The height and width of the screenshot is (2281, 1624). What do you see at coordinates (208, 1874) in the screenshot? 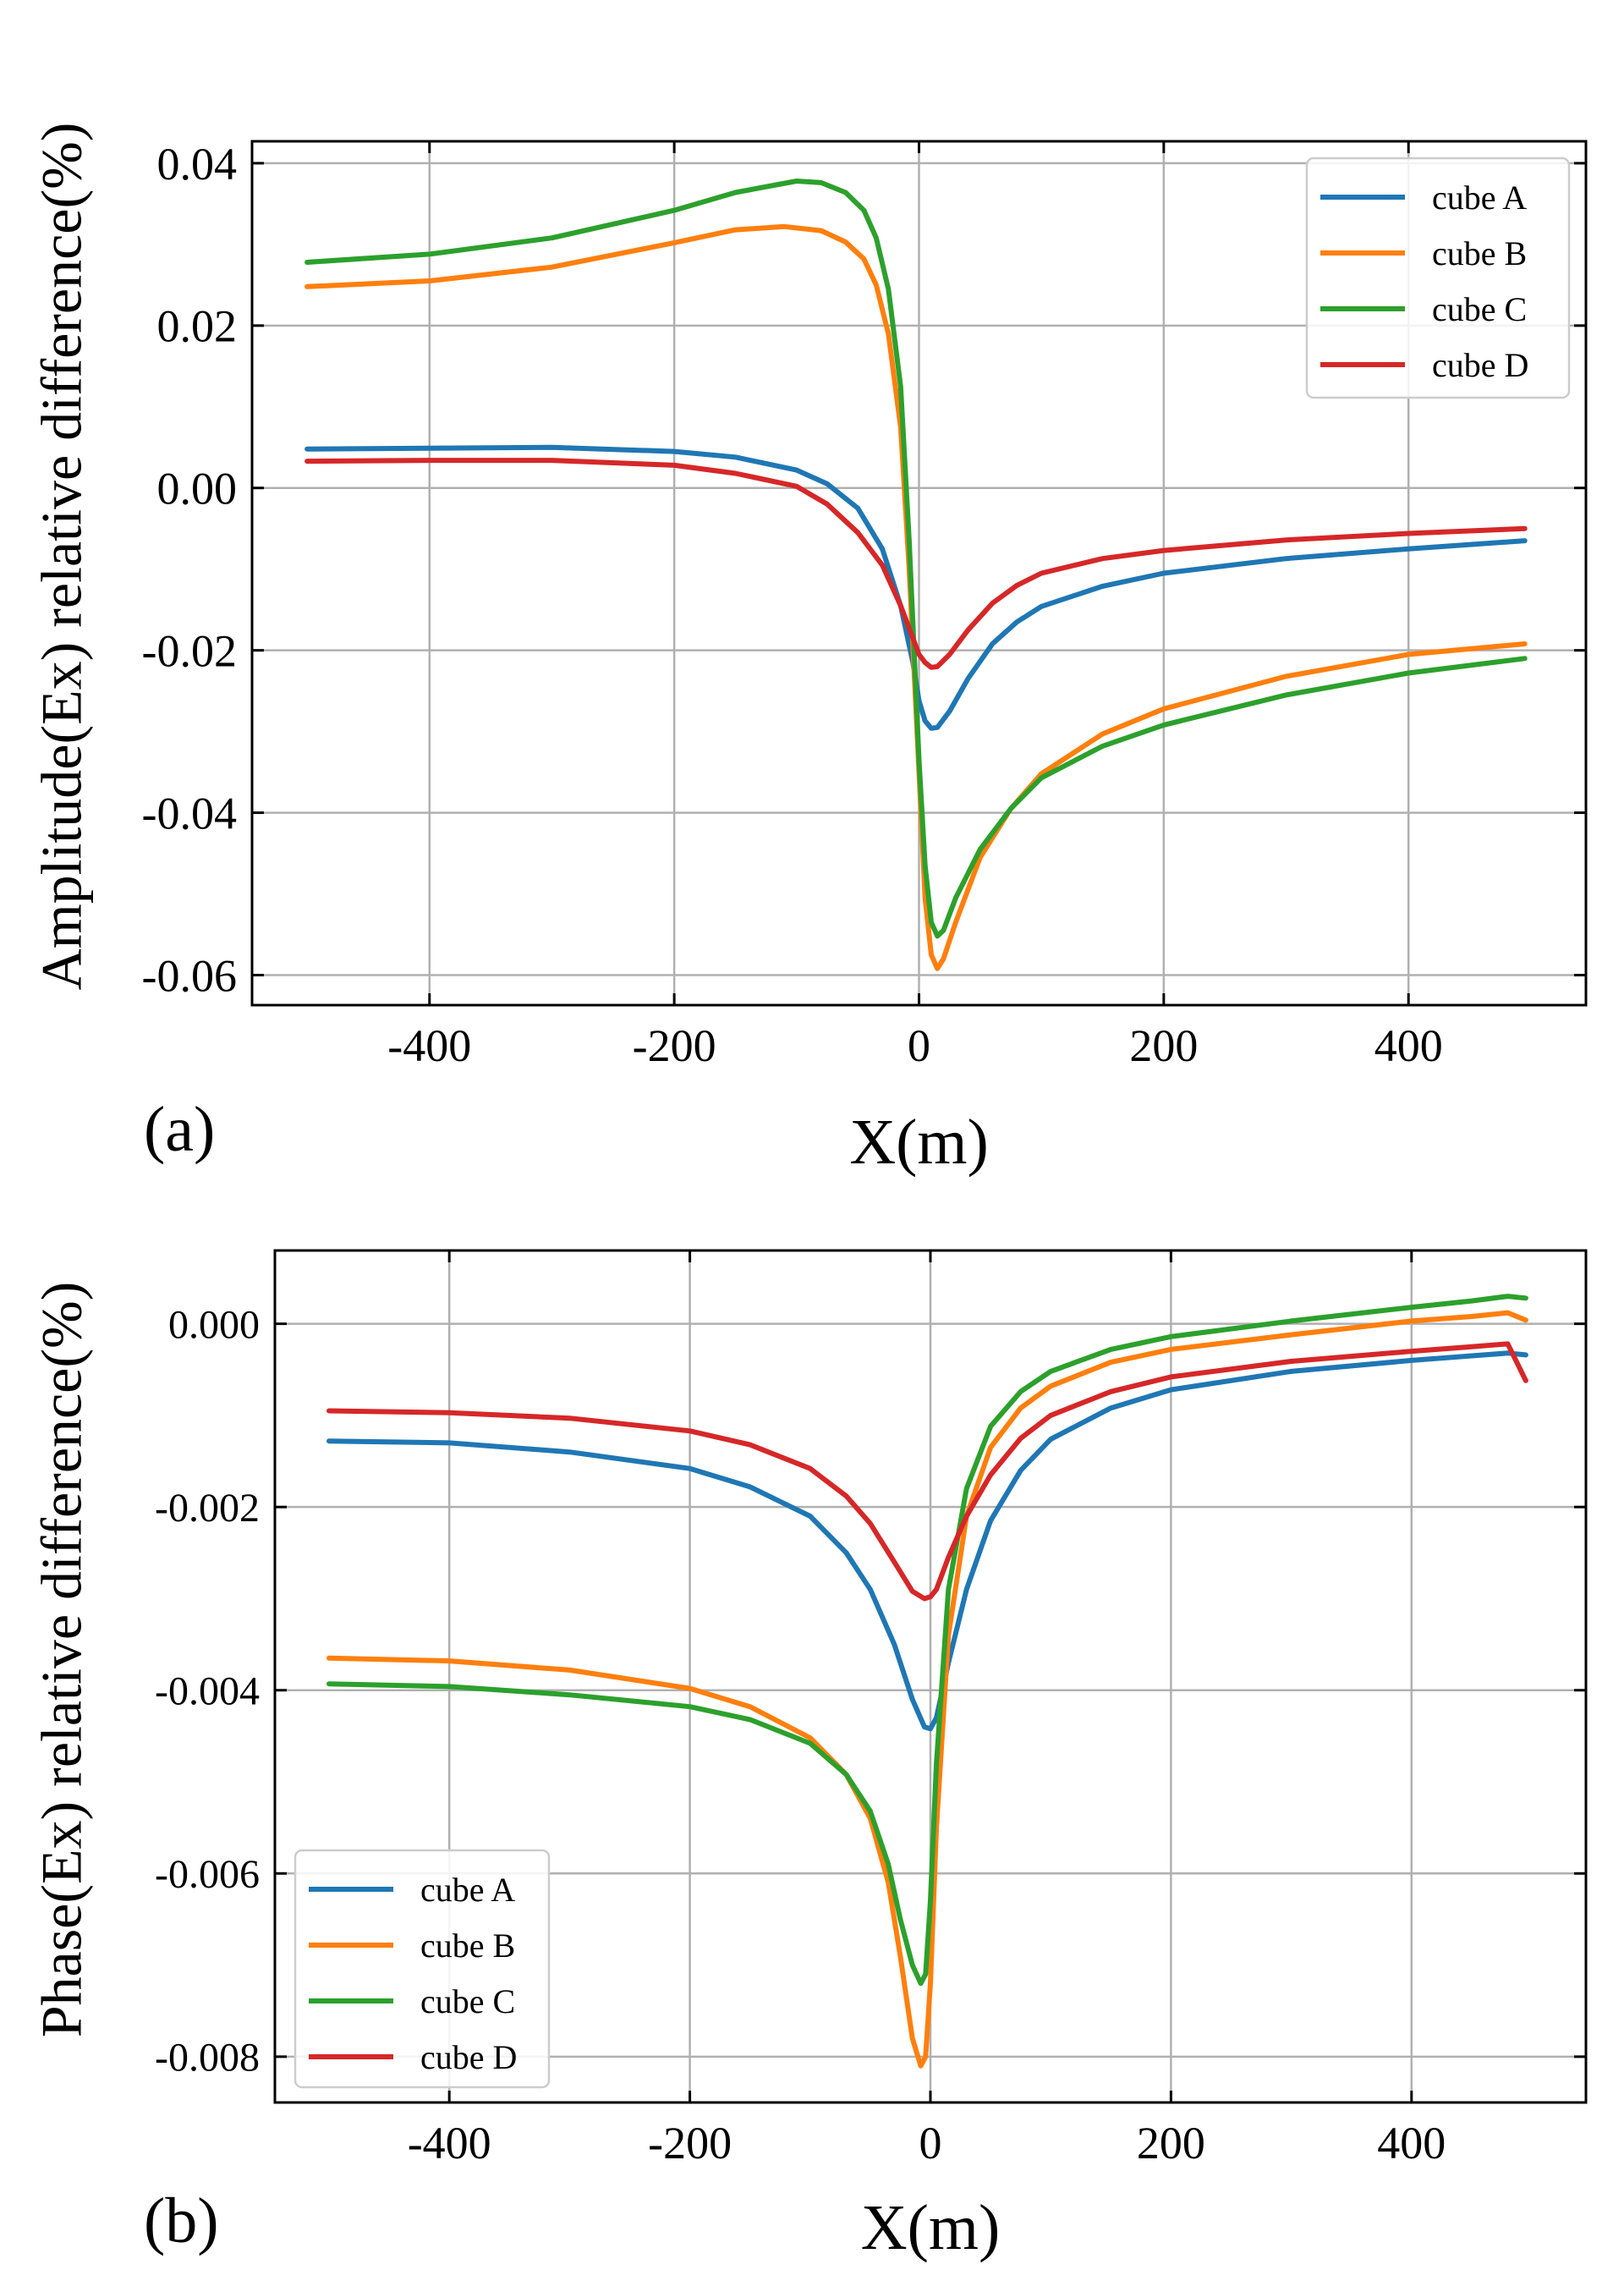
I see `y-tick-label: -0.006` at bounding box center [208, 1874].